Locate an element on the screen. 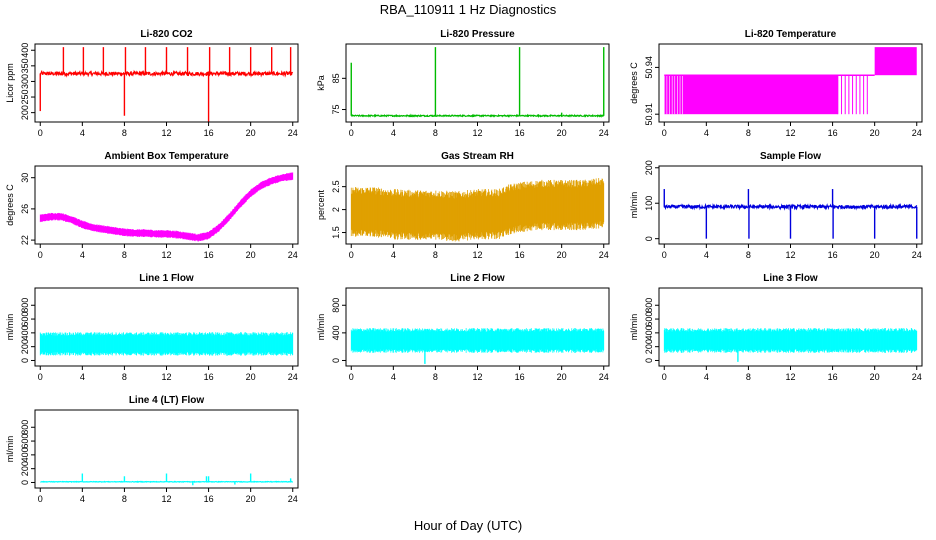  panel-title: Line 4 (LT) Flow is located at coordinates (167, 400).